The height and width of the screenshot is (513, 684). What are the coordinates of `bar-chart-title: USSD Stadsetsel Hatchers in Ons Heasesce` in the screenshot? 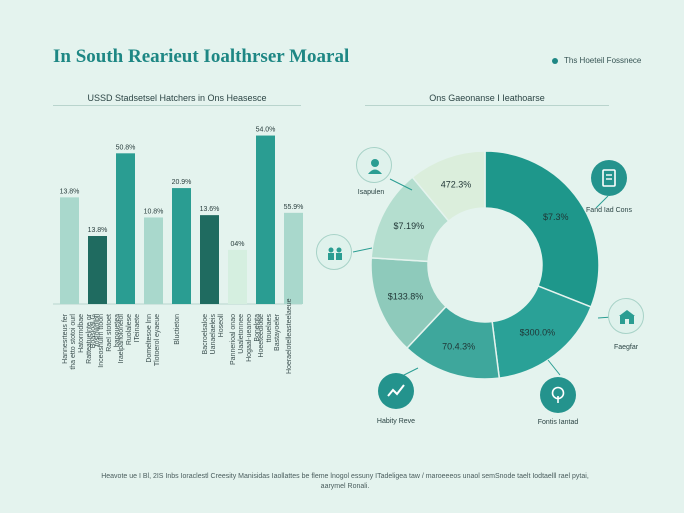 It's located at (177, 98).